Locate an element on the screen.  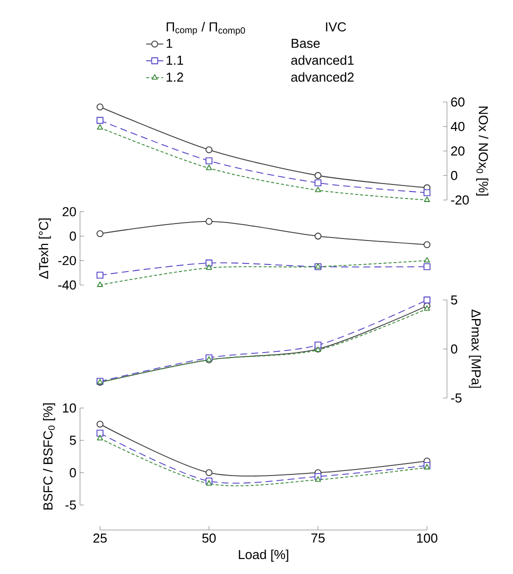
legend-label: 1.2 is located at coordinates (175, 77).